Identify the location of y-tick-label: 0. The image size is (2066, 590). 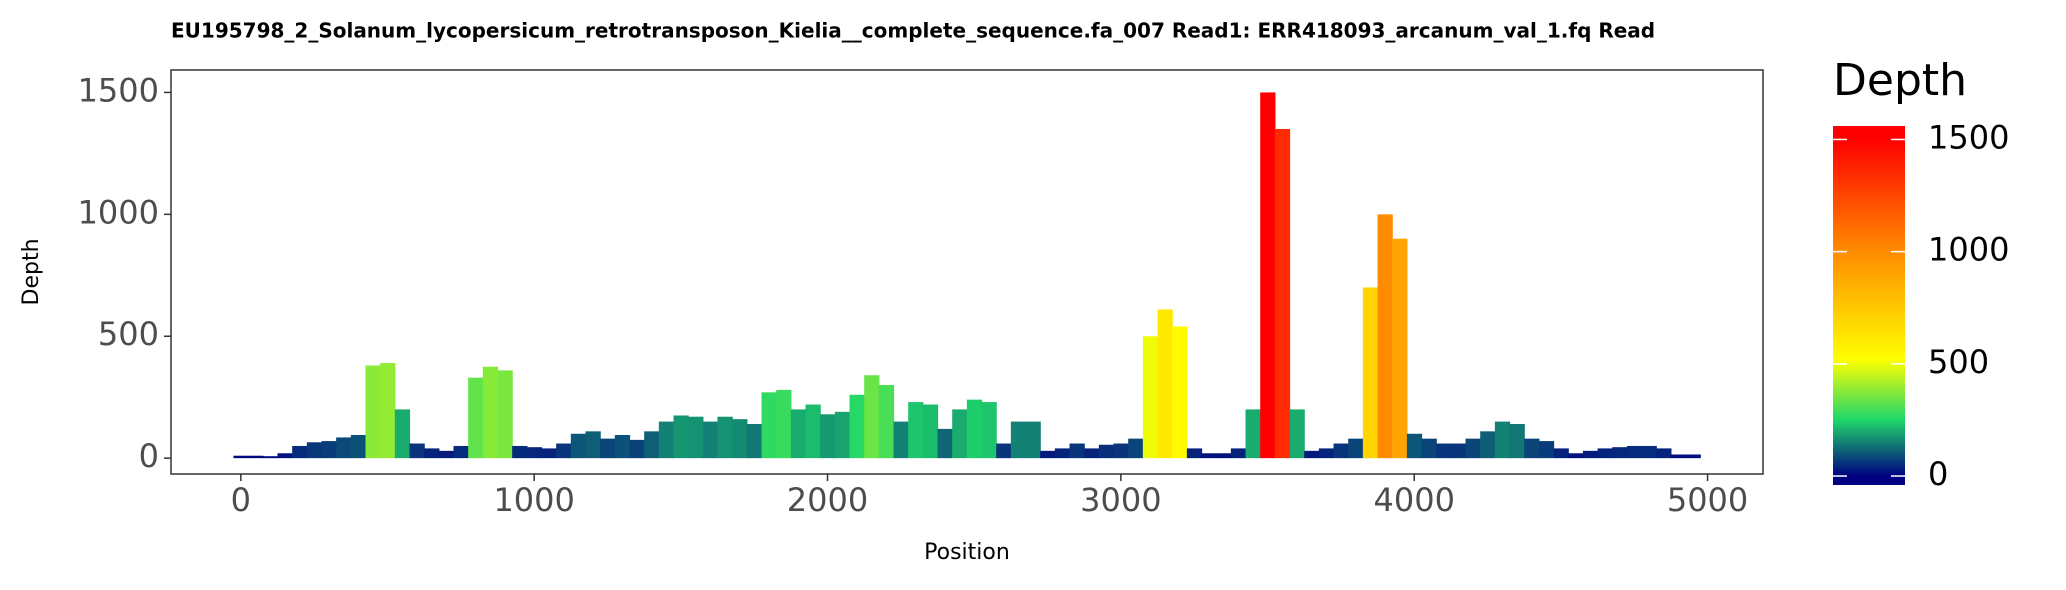
(149, 456).